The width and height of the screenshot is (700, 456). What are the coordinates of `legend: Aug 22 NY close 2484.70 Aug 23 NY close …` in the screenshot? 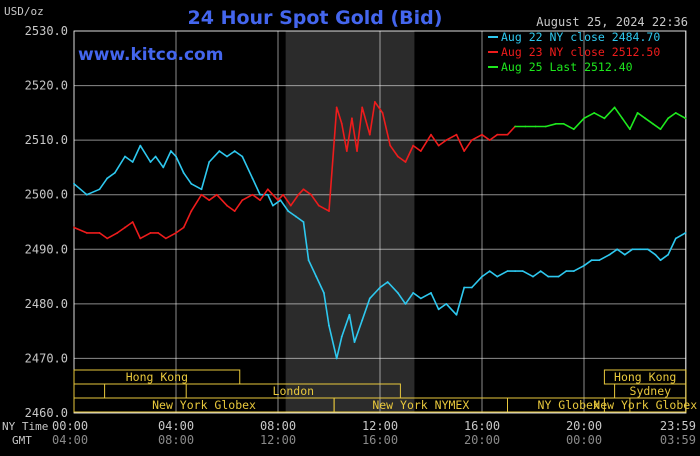 It's located at (574, 52).